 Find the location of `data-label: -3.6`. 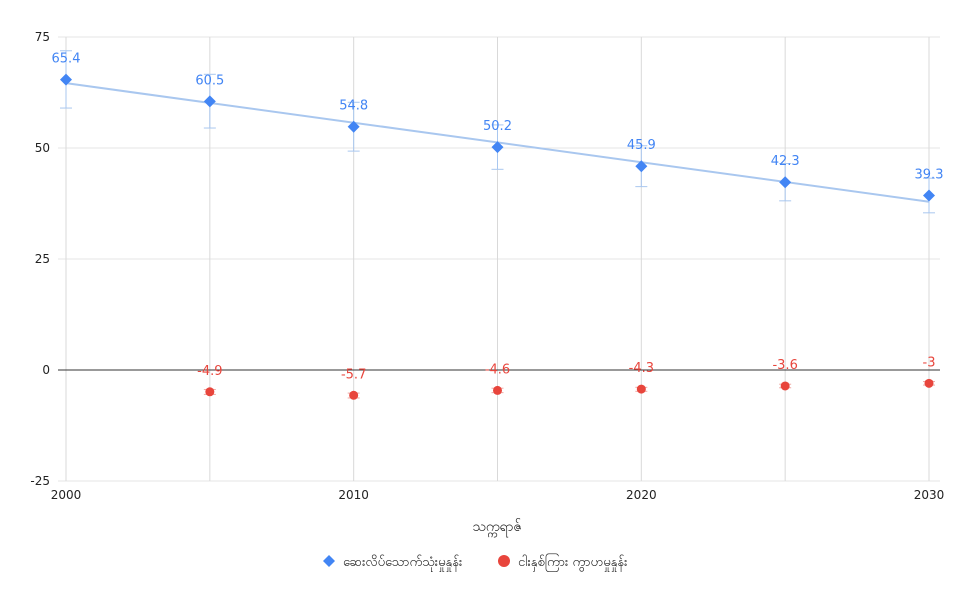

data-label: -3.6 is located at coordinates (784, 365).